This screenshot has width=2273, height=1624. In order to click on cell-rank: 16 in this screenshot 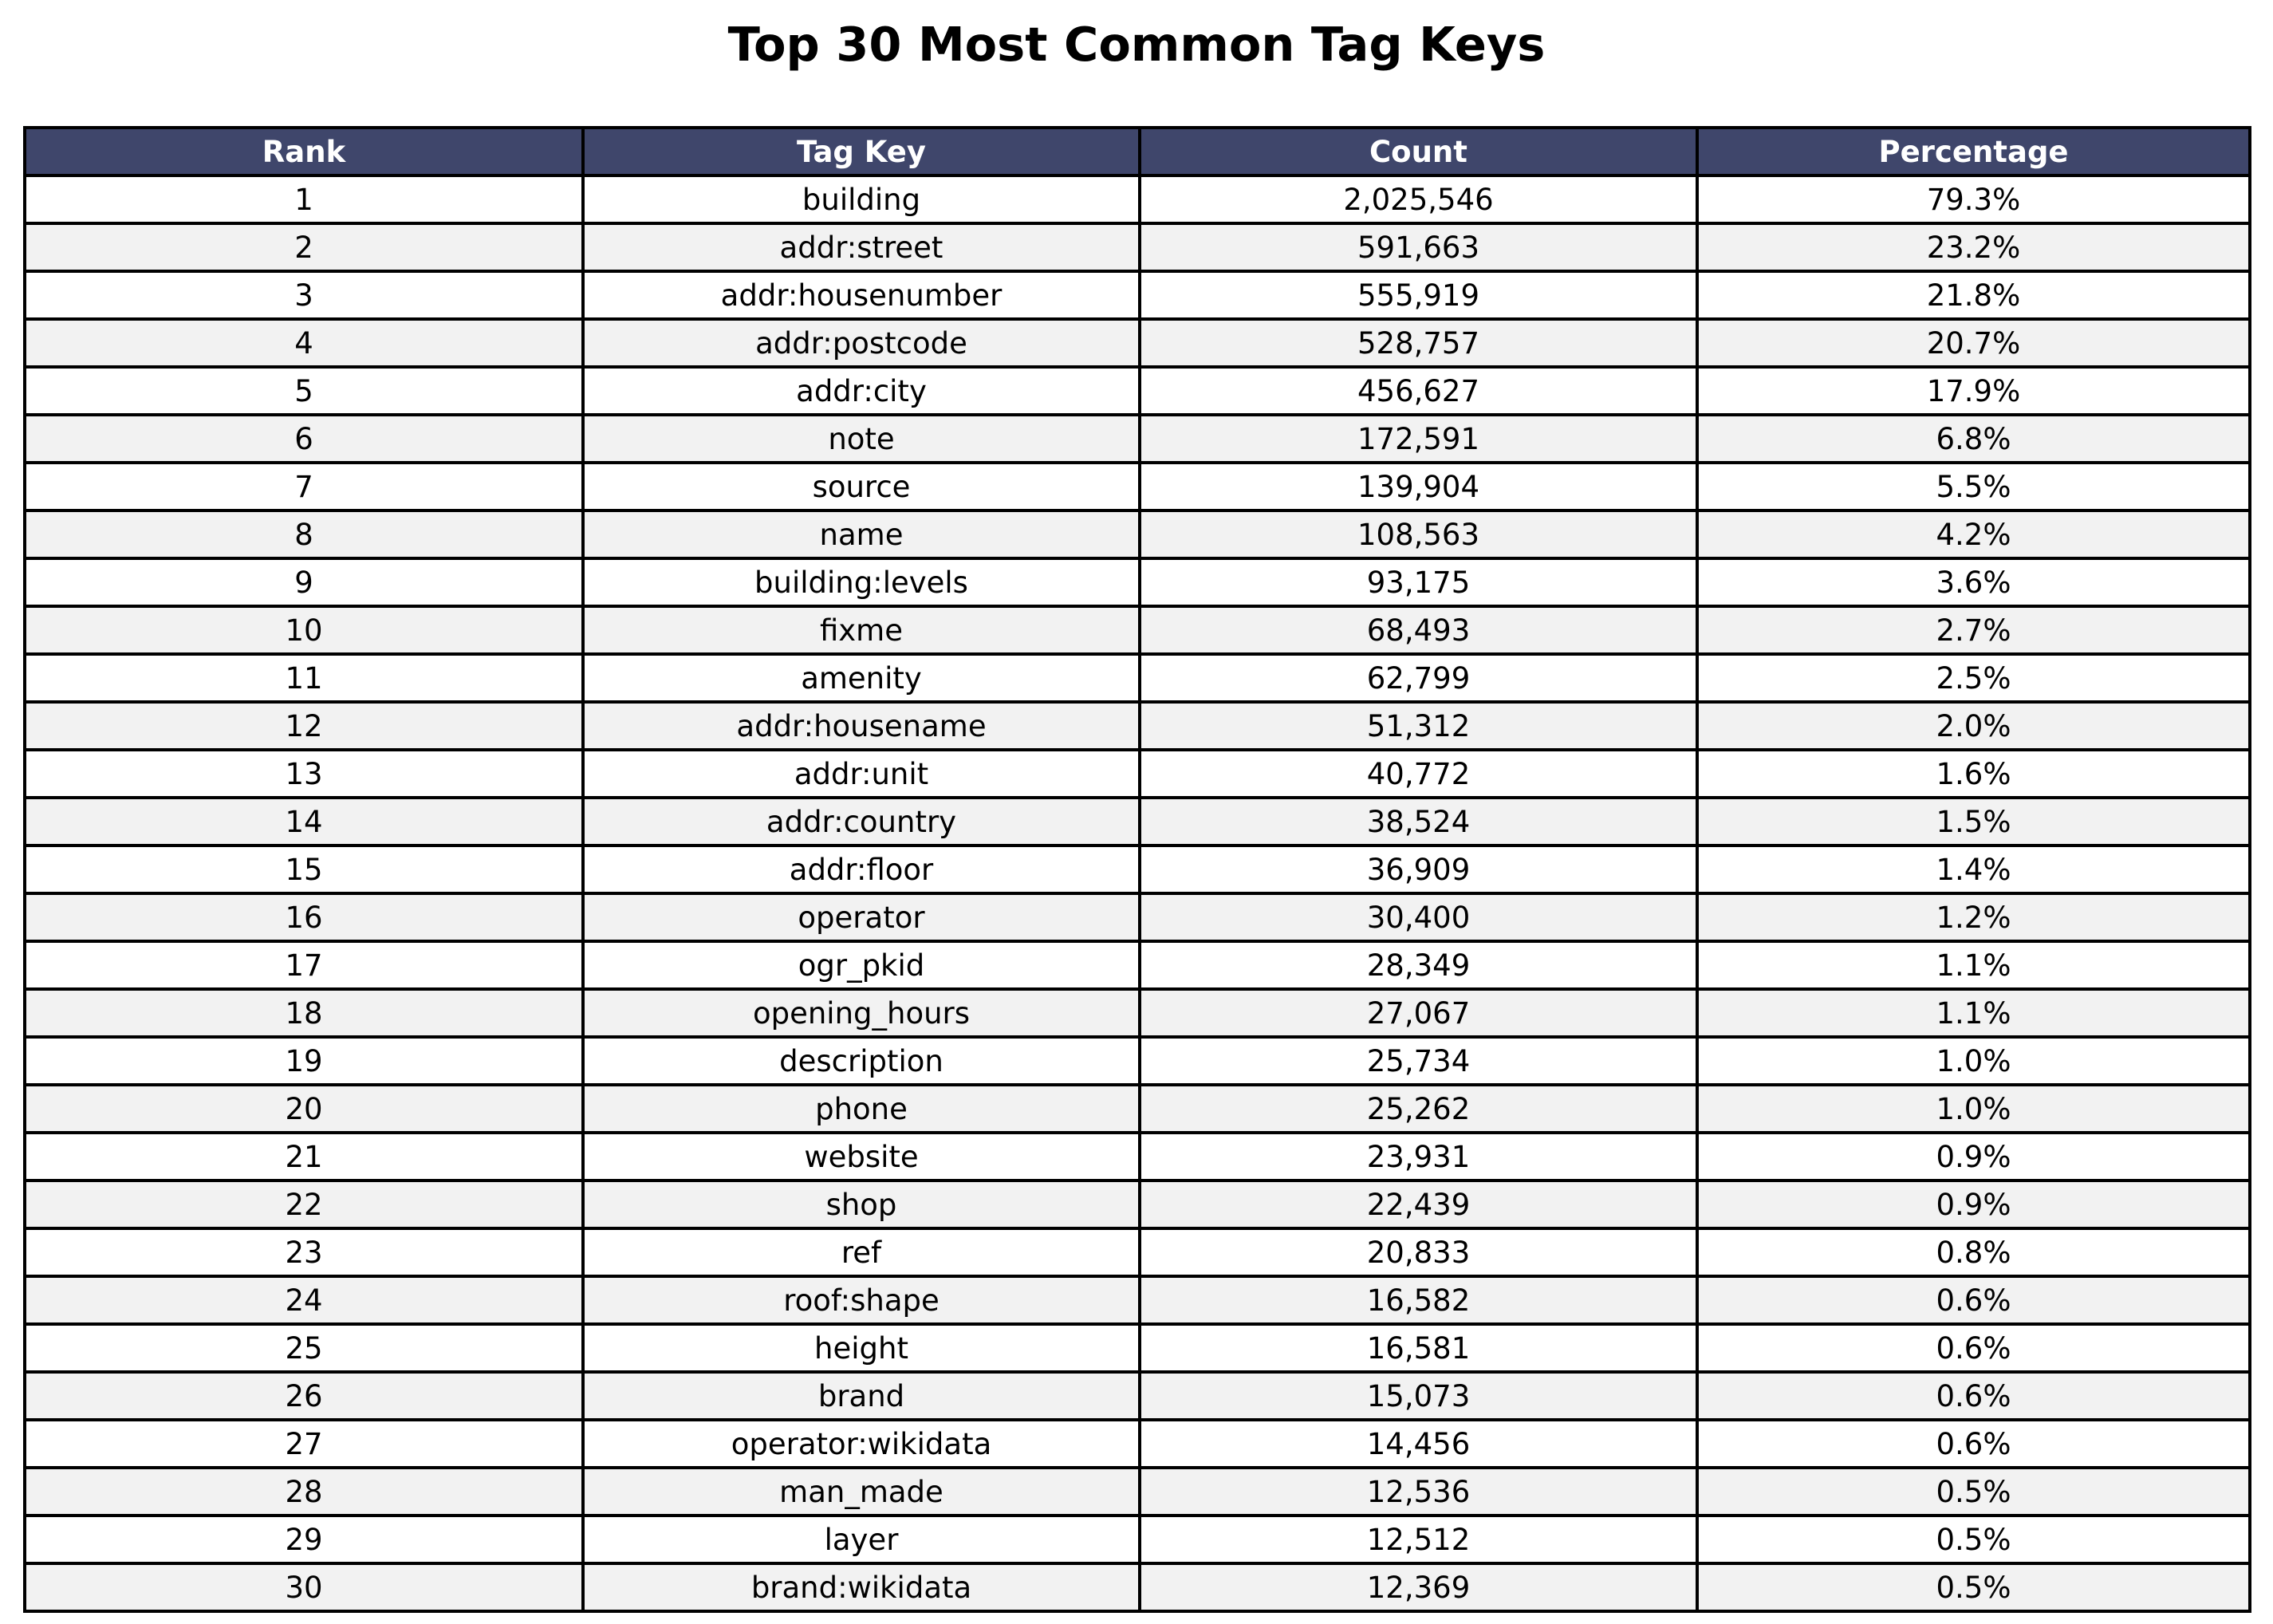, I will do `click(304, 918)`.